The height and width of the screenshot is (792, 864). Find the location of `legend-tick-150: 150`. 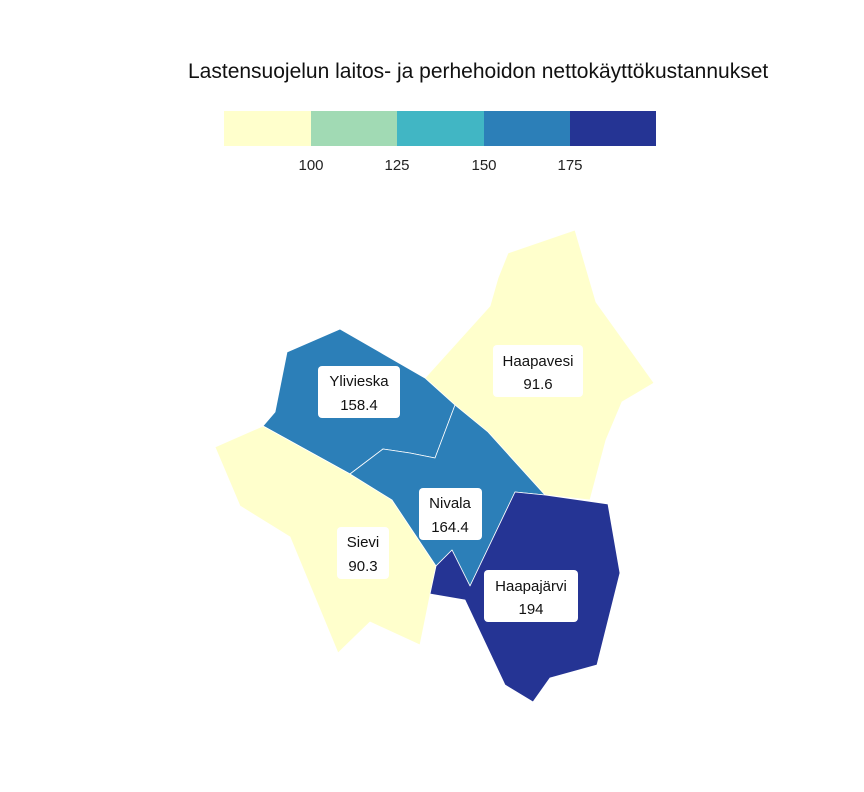

legend-tick-150: 150 is located at coordinates (483, 165).